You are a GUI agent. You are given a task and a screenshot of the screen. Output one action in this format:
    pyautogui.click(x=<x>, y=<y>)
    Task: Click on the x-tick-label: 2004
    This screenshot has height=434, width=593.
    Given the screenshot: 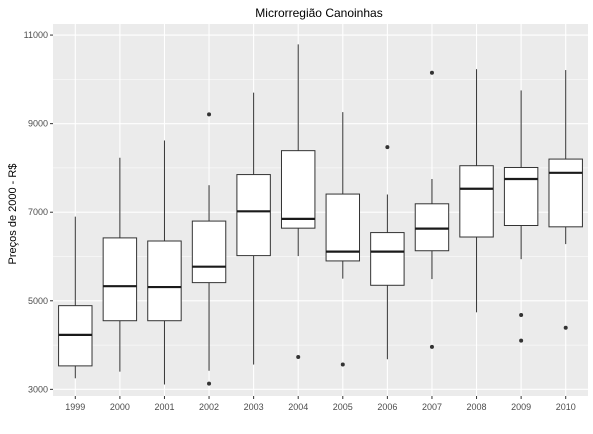 What is the action you would take?
    pyautogui.click(x=298, y=407)
    